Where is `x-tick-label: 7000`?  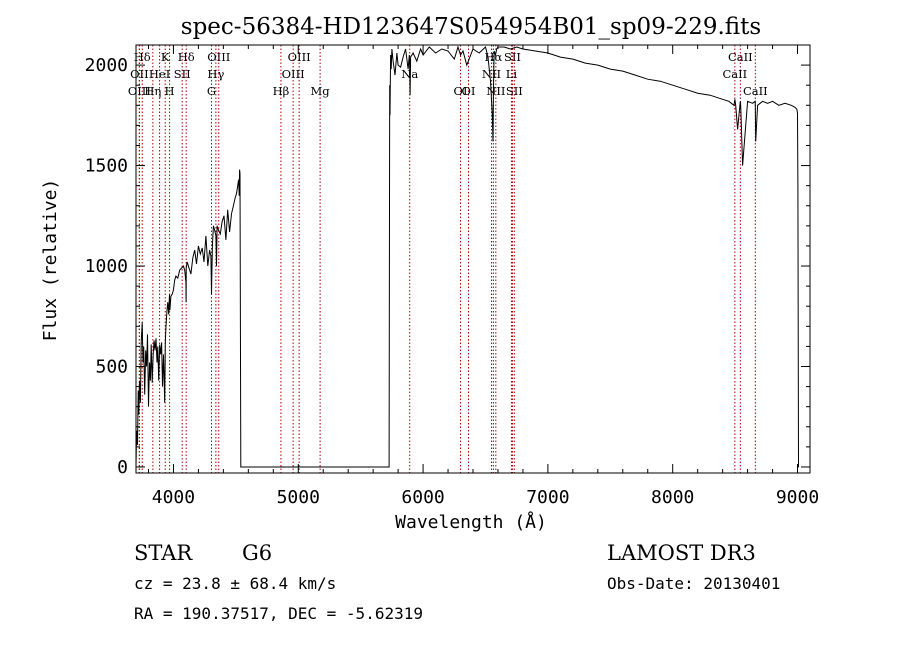
x-tick-label: 7000 is located at coordinates (547, 497).